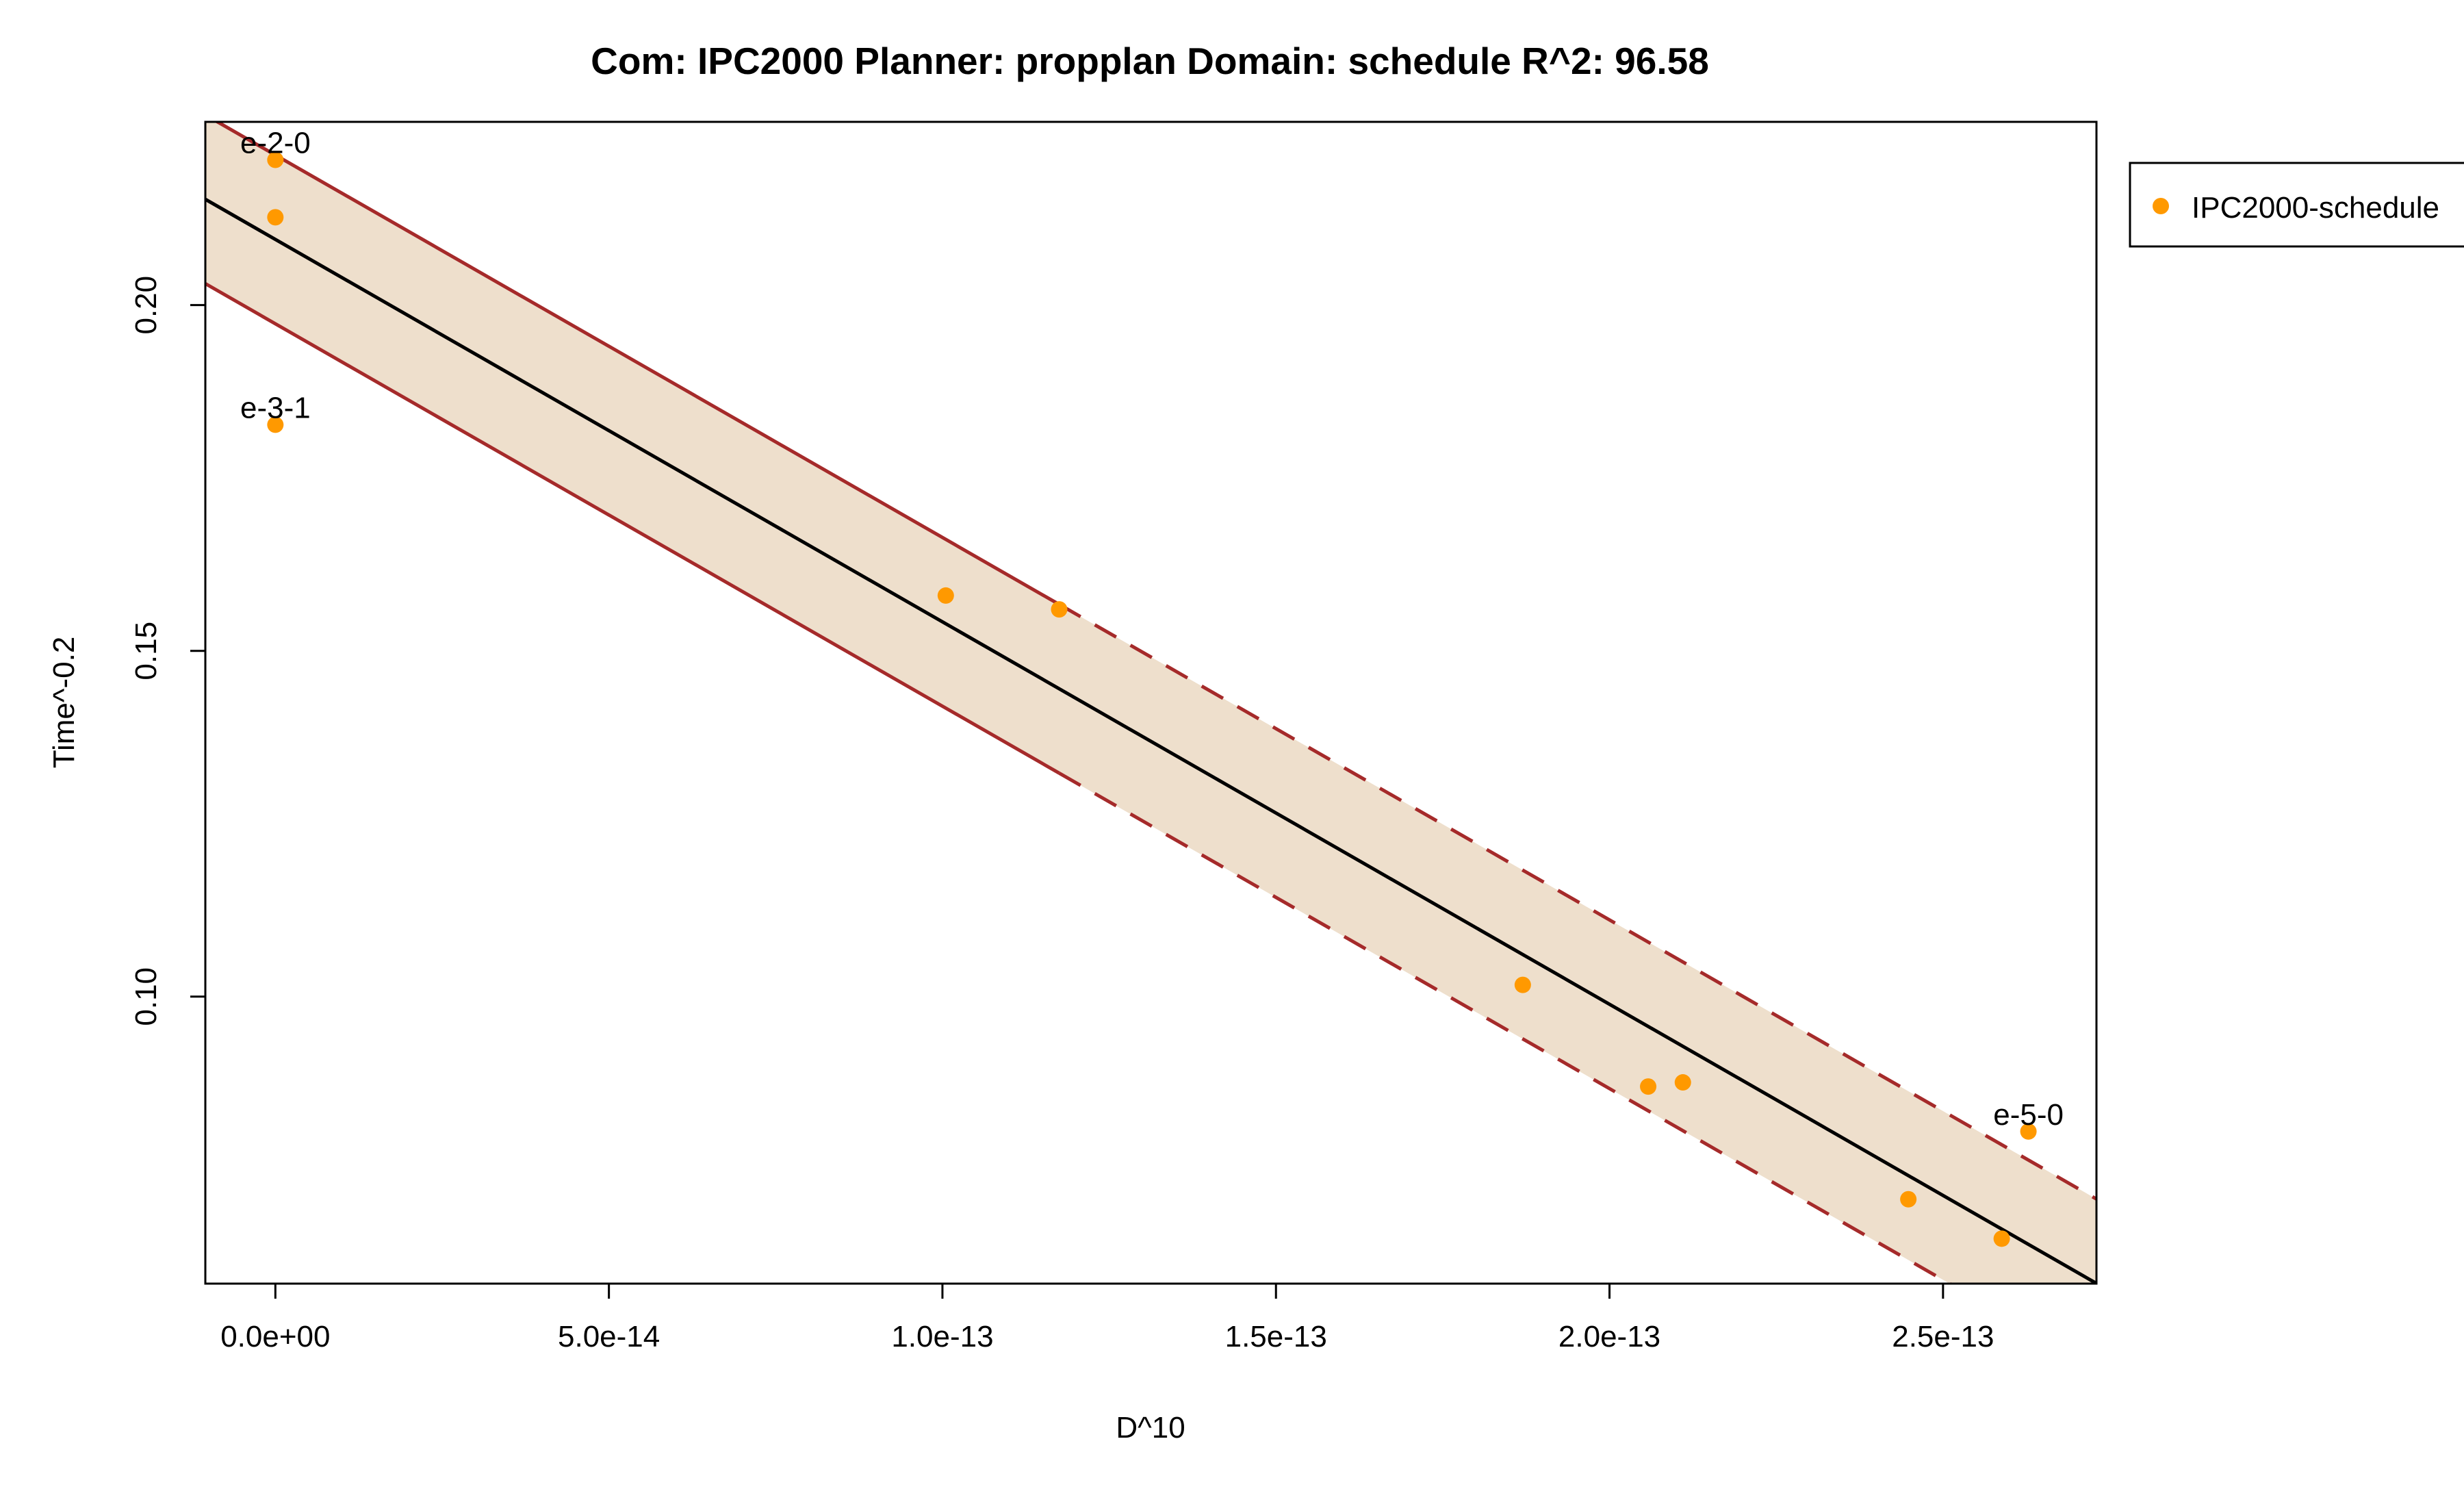 The height and width of the screenshot is (1489, 2464). I want to click on legend-box, so click(2296, 205).